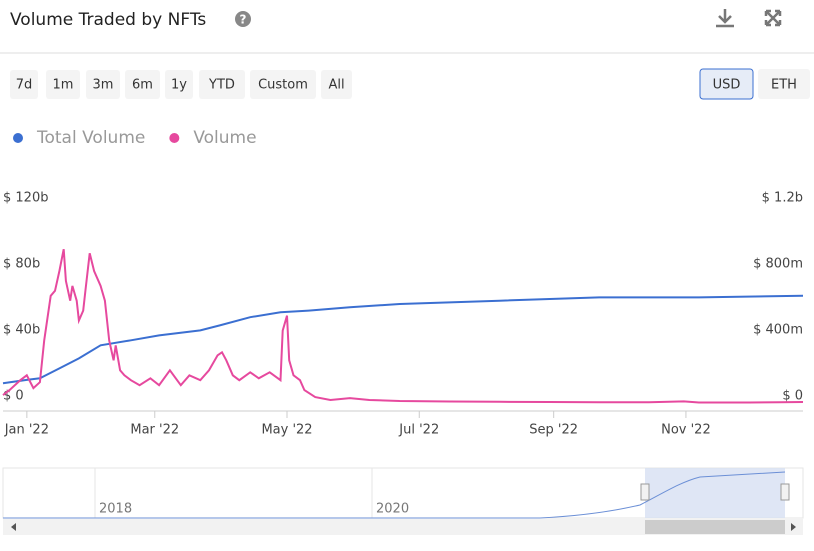 The height and width of the screenshot is (551, 814). I want to click on legend-label: Volume, so click(224, 138).